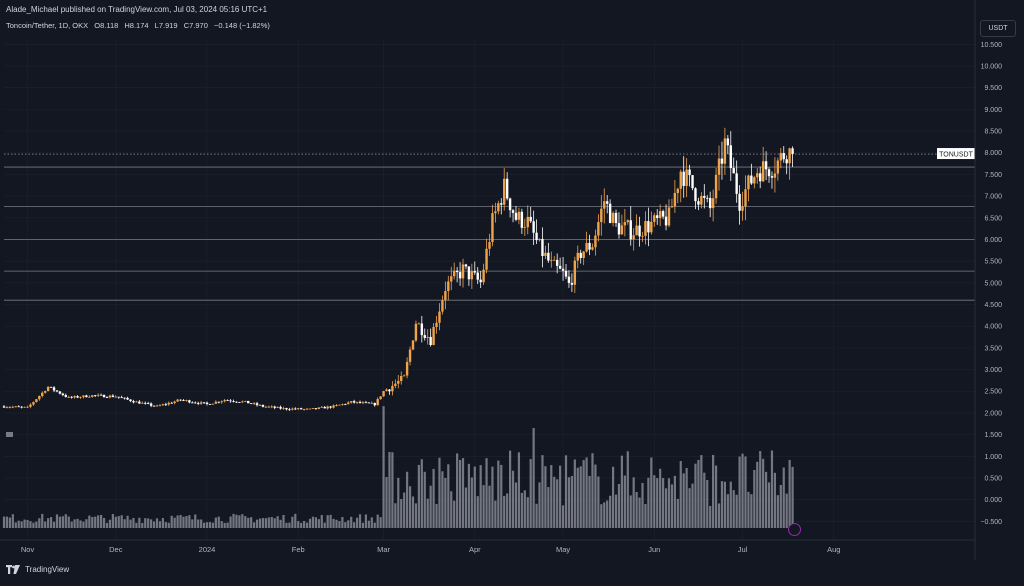 Image resolution: width=1024 pixels, height=586 pixels. Describe the element at coordinates (992, 45) in the screenshot. I see `price-tick-label: 10.500` at that location.